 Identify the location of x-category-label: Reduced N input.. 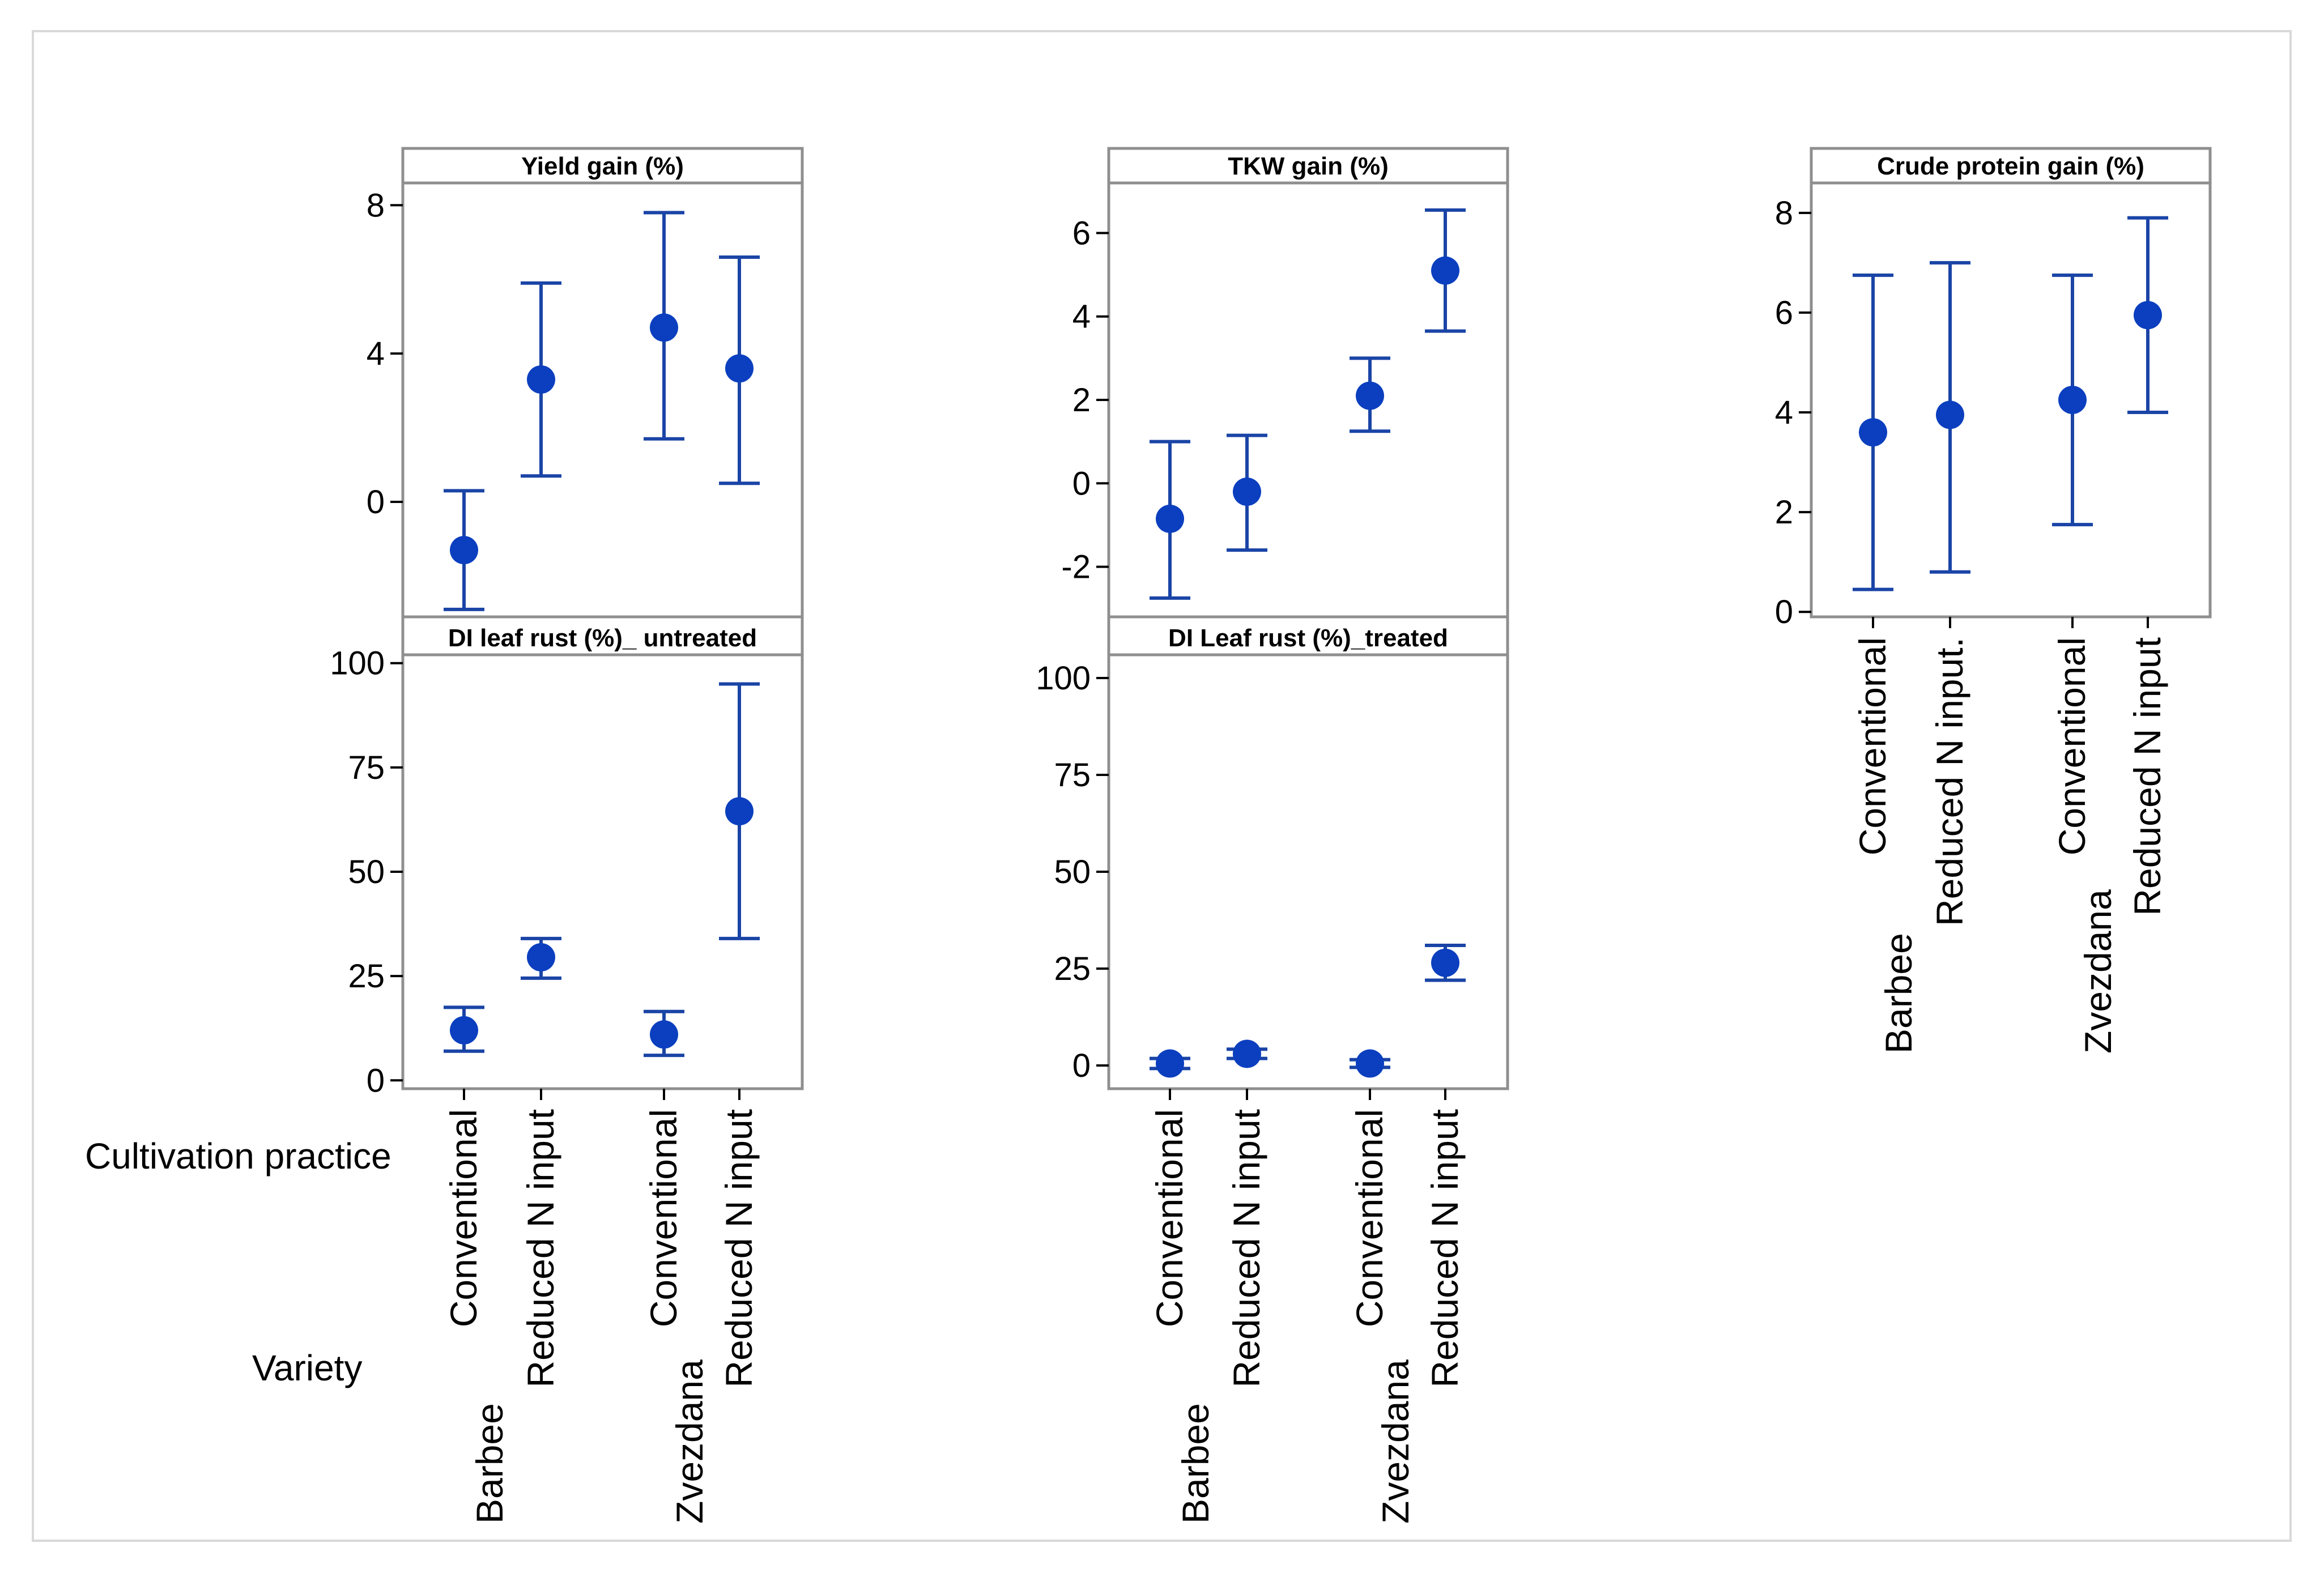
(1949, 781).